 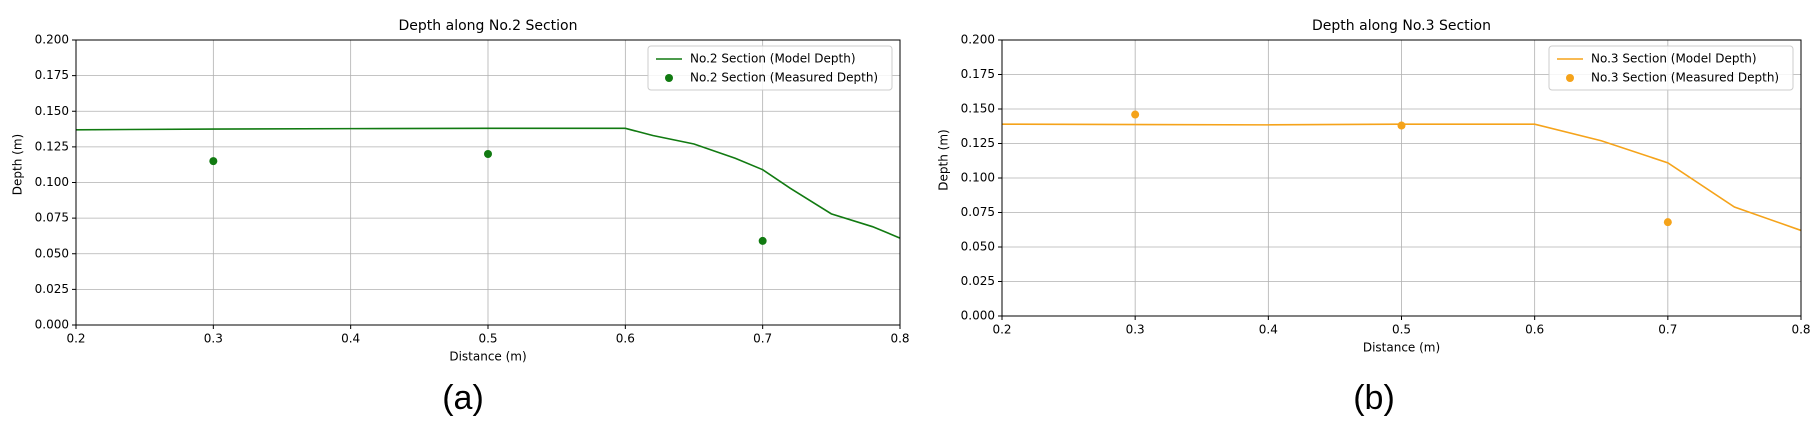 I want to click on chart-title: Depth along No.3 Section, so click(x=1401, y=26).